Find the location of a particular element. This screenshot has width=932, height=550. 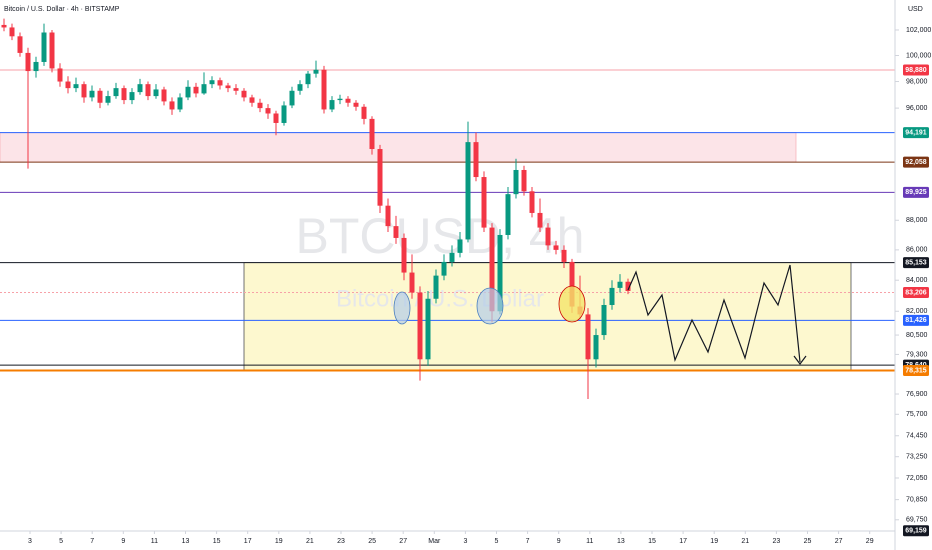

x-tick-label: 7 is located at coordinates (528, 541).